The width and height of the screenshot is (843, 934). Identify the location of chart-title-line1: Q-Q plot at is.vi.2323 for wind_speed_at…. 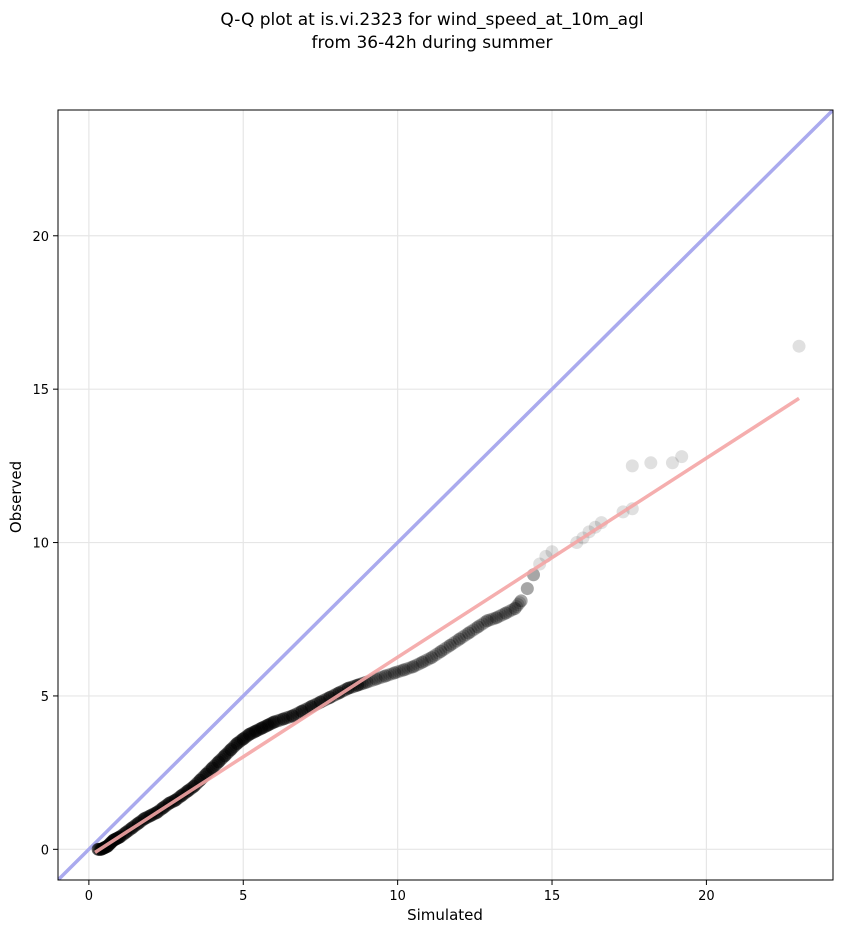
(431, 20).